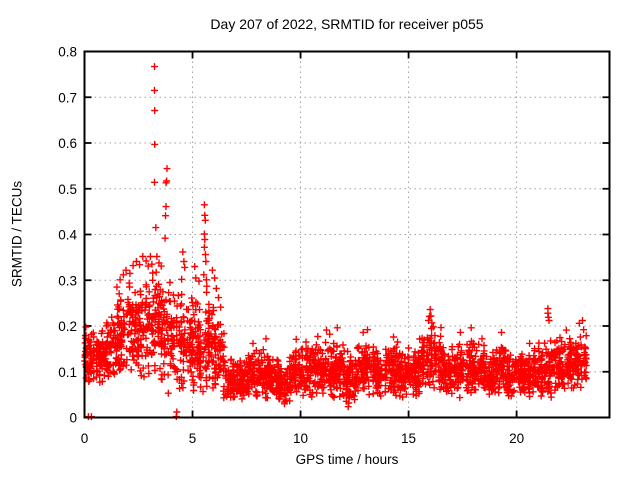 This screenshot has height=480, width=640. What do you see at coordinates (67, 97) in the screenshot?
I see `y-tick-label: 0.7` at bounding box center [67, 97].